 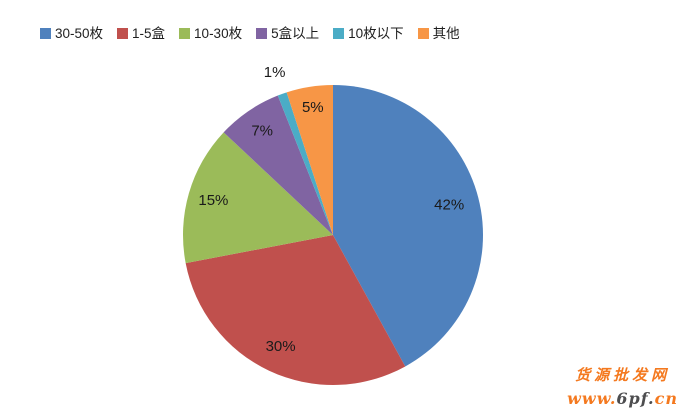 I want to click on legend-item-3: 5盒以上, so click(x=287, y=34).